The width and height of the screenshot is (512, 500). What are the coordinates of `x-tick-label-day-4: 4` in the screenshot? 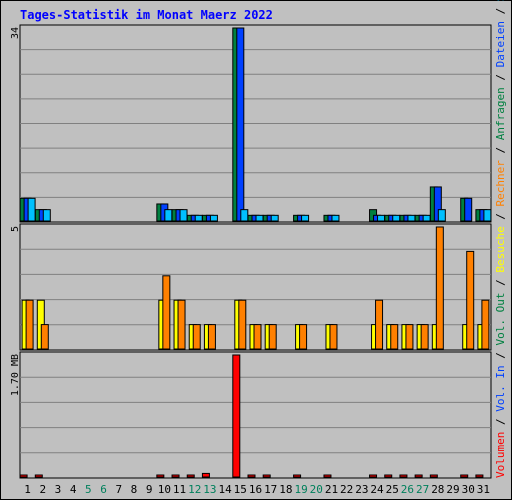 It's located at (73, 489).